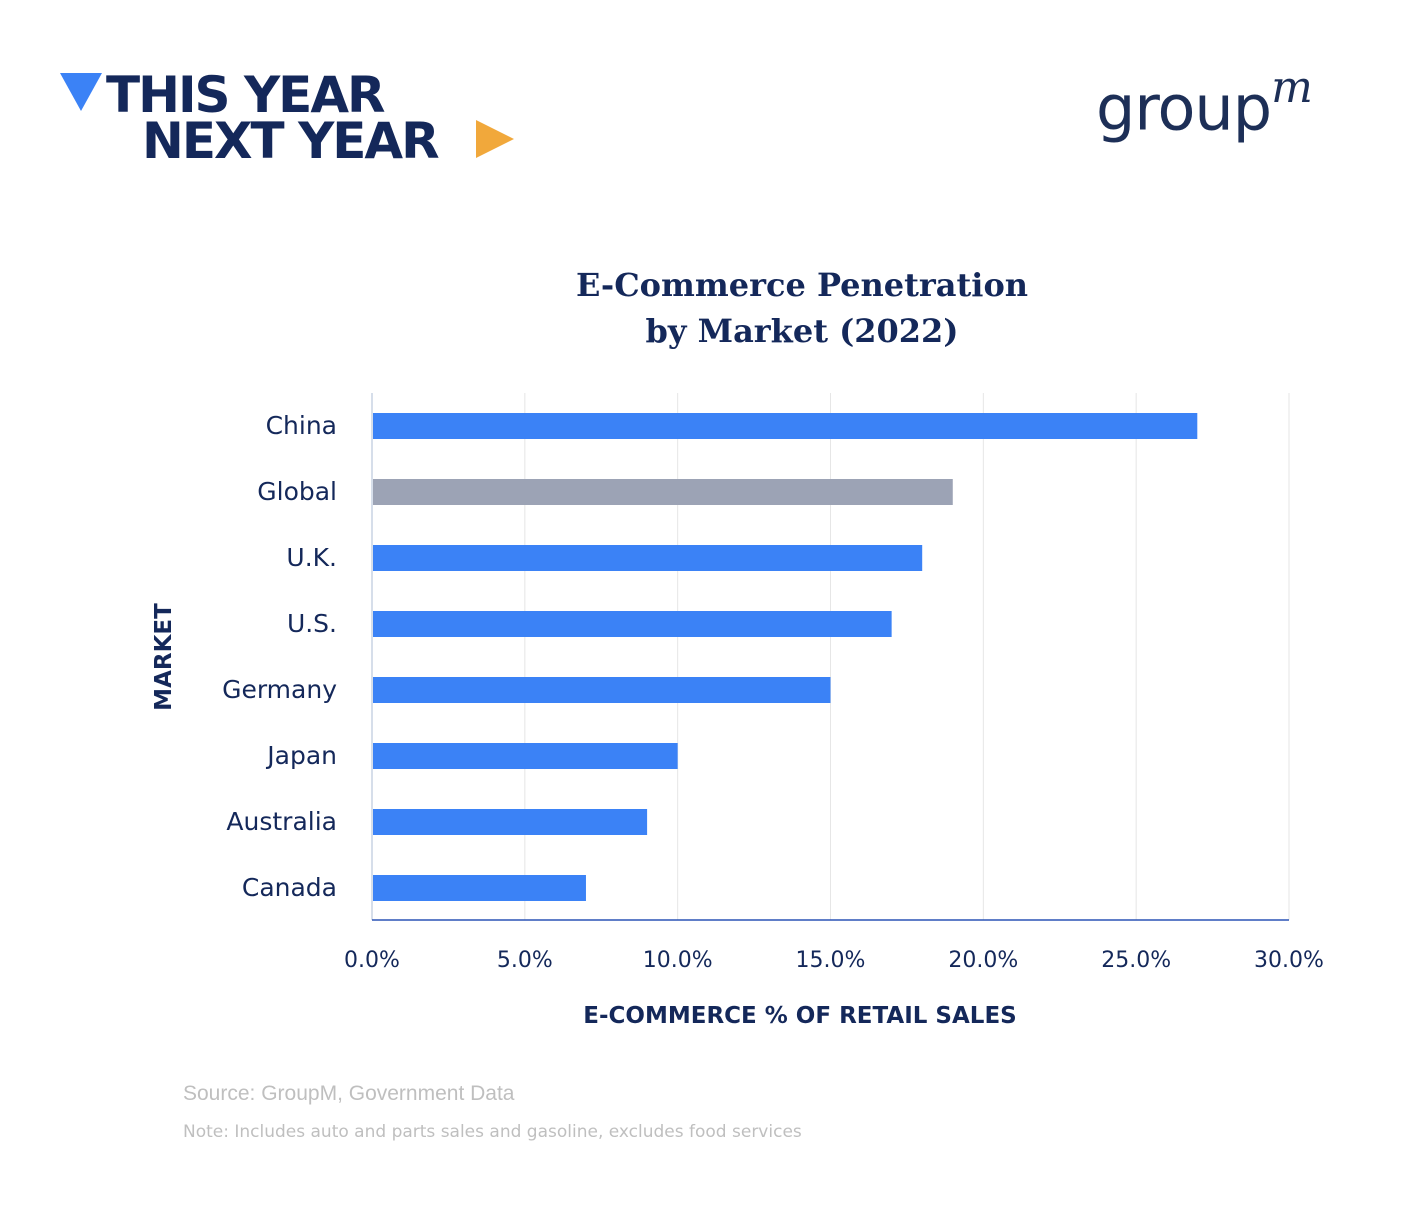 This screenshot has width=1414, height=1216. What do you see at coordinates (525, 960) in the screenshot?
I see `x-tick-label: 5.0%` at bounding box center [525, 960].